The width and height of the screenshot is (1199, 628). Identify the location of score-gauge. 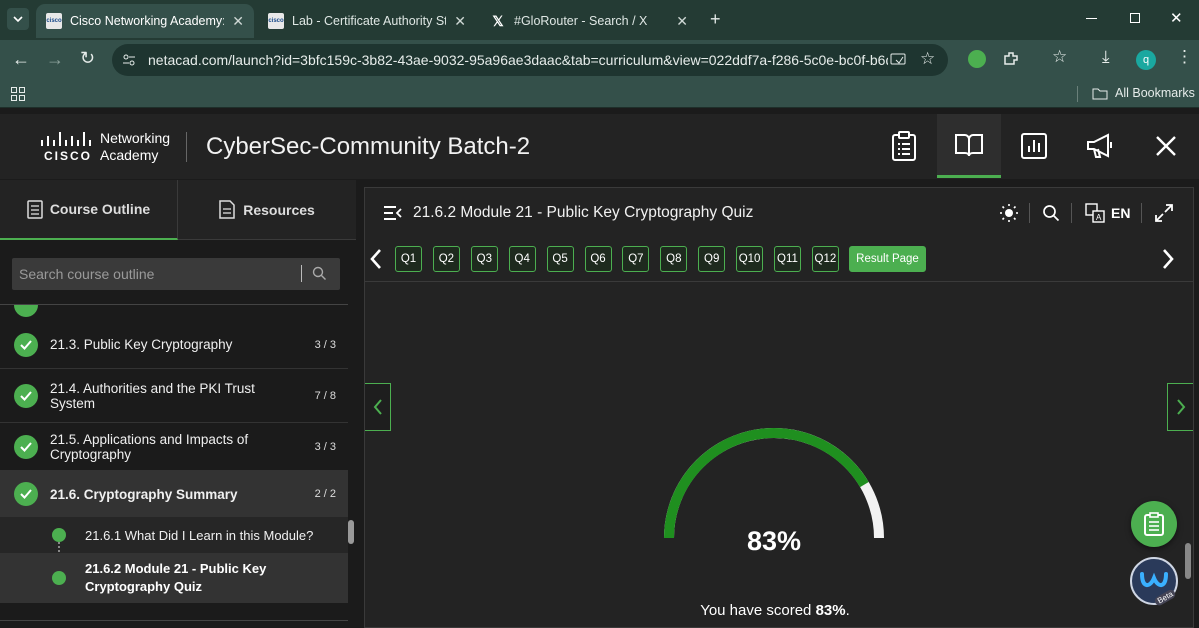
(774, 483).